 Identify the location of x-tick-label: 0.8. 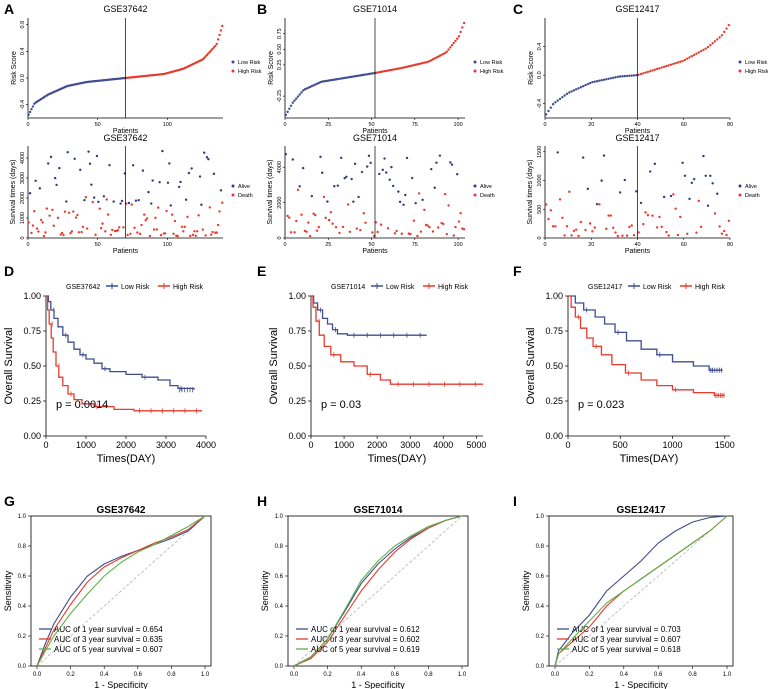
(428, 675).